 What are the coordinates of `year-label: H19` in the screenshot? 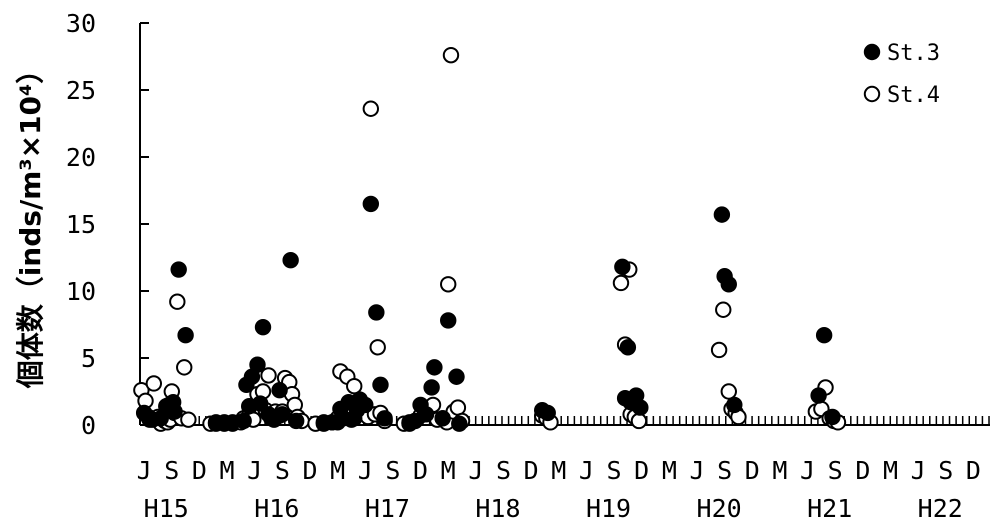 It's located at (608, 508).